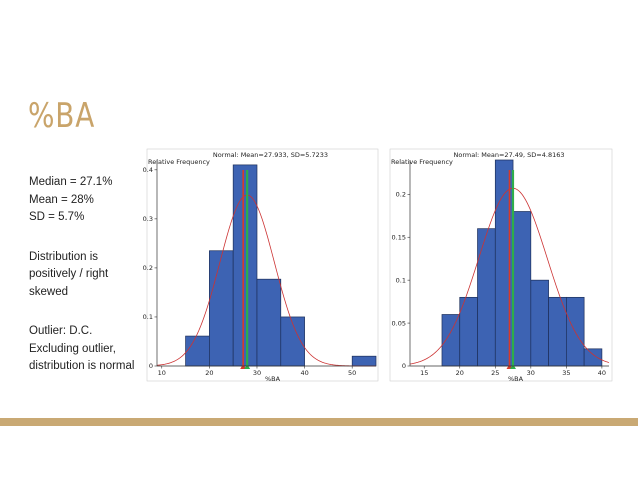 The height and width of the screenshot is (493, 638). I want to click on y-tick-label: 0.3, so click(148, 219).